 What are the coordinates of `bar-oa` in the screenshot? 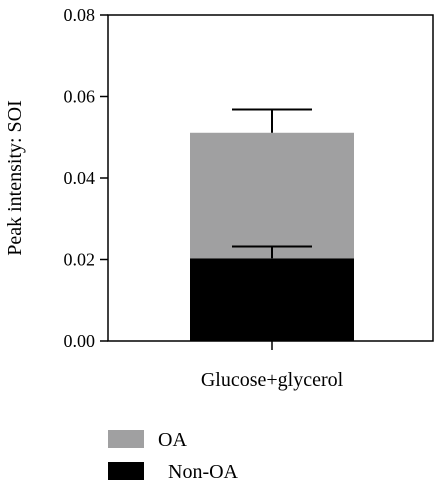 It's located at (272, 195).